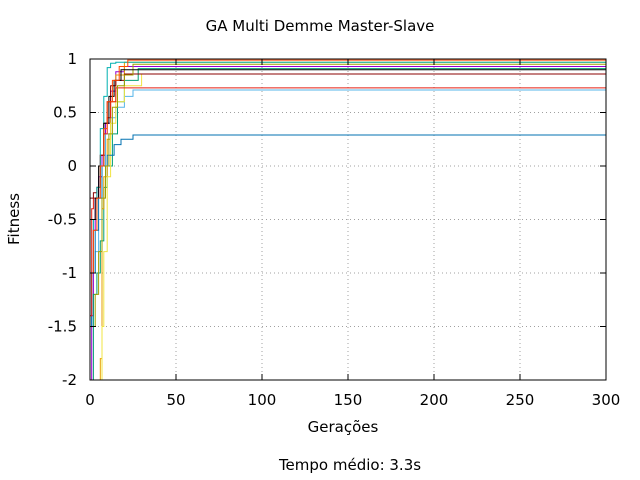 The width and height of the screenshot is (640, 480). Describe the element at coordinates (343, 427) in the screenshot. I see `x-axis-label: Gerações` at that location.